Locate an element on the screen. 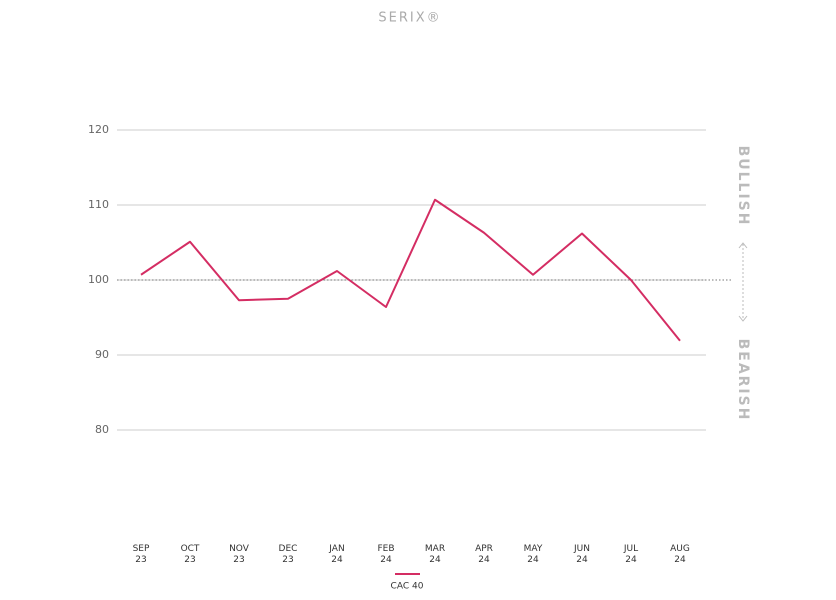 Image resolution: width=836 pixels, height=600 pixels. x-tick-label-line: NOV is located at coordinates (239, 549).